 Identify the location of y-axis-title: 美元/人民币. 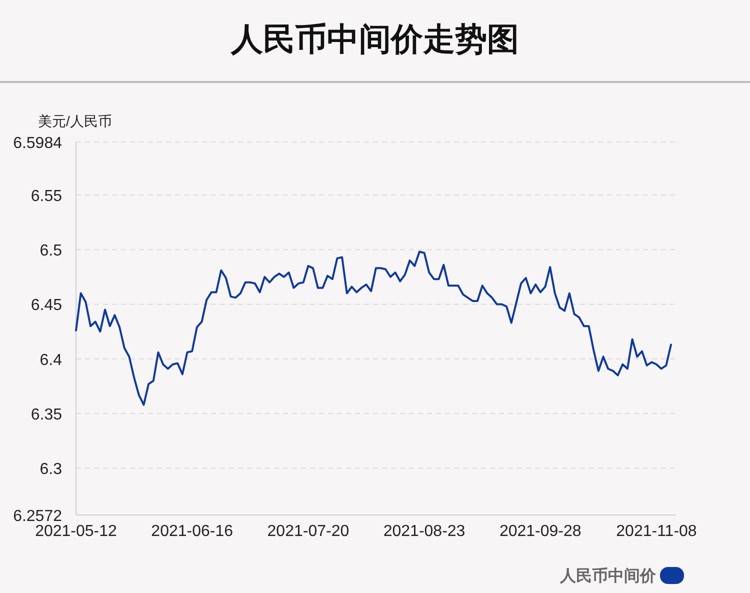
(75, 121).